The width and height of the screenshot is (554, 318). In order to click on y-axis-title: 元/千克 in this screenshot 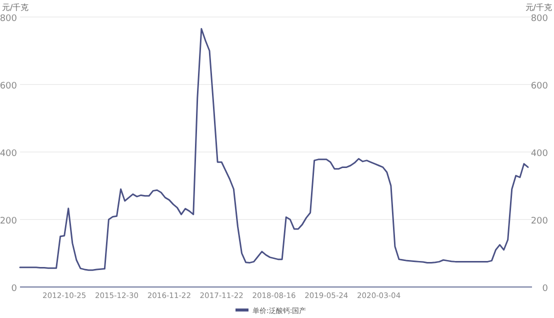, I will do `click(15, 7)`.